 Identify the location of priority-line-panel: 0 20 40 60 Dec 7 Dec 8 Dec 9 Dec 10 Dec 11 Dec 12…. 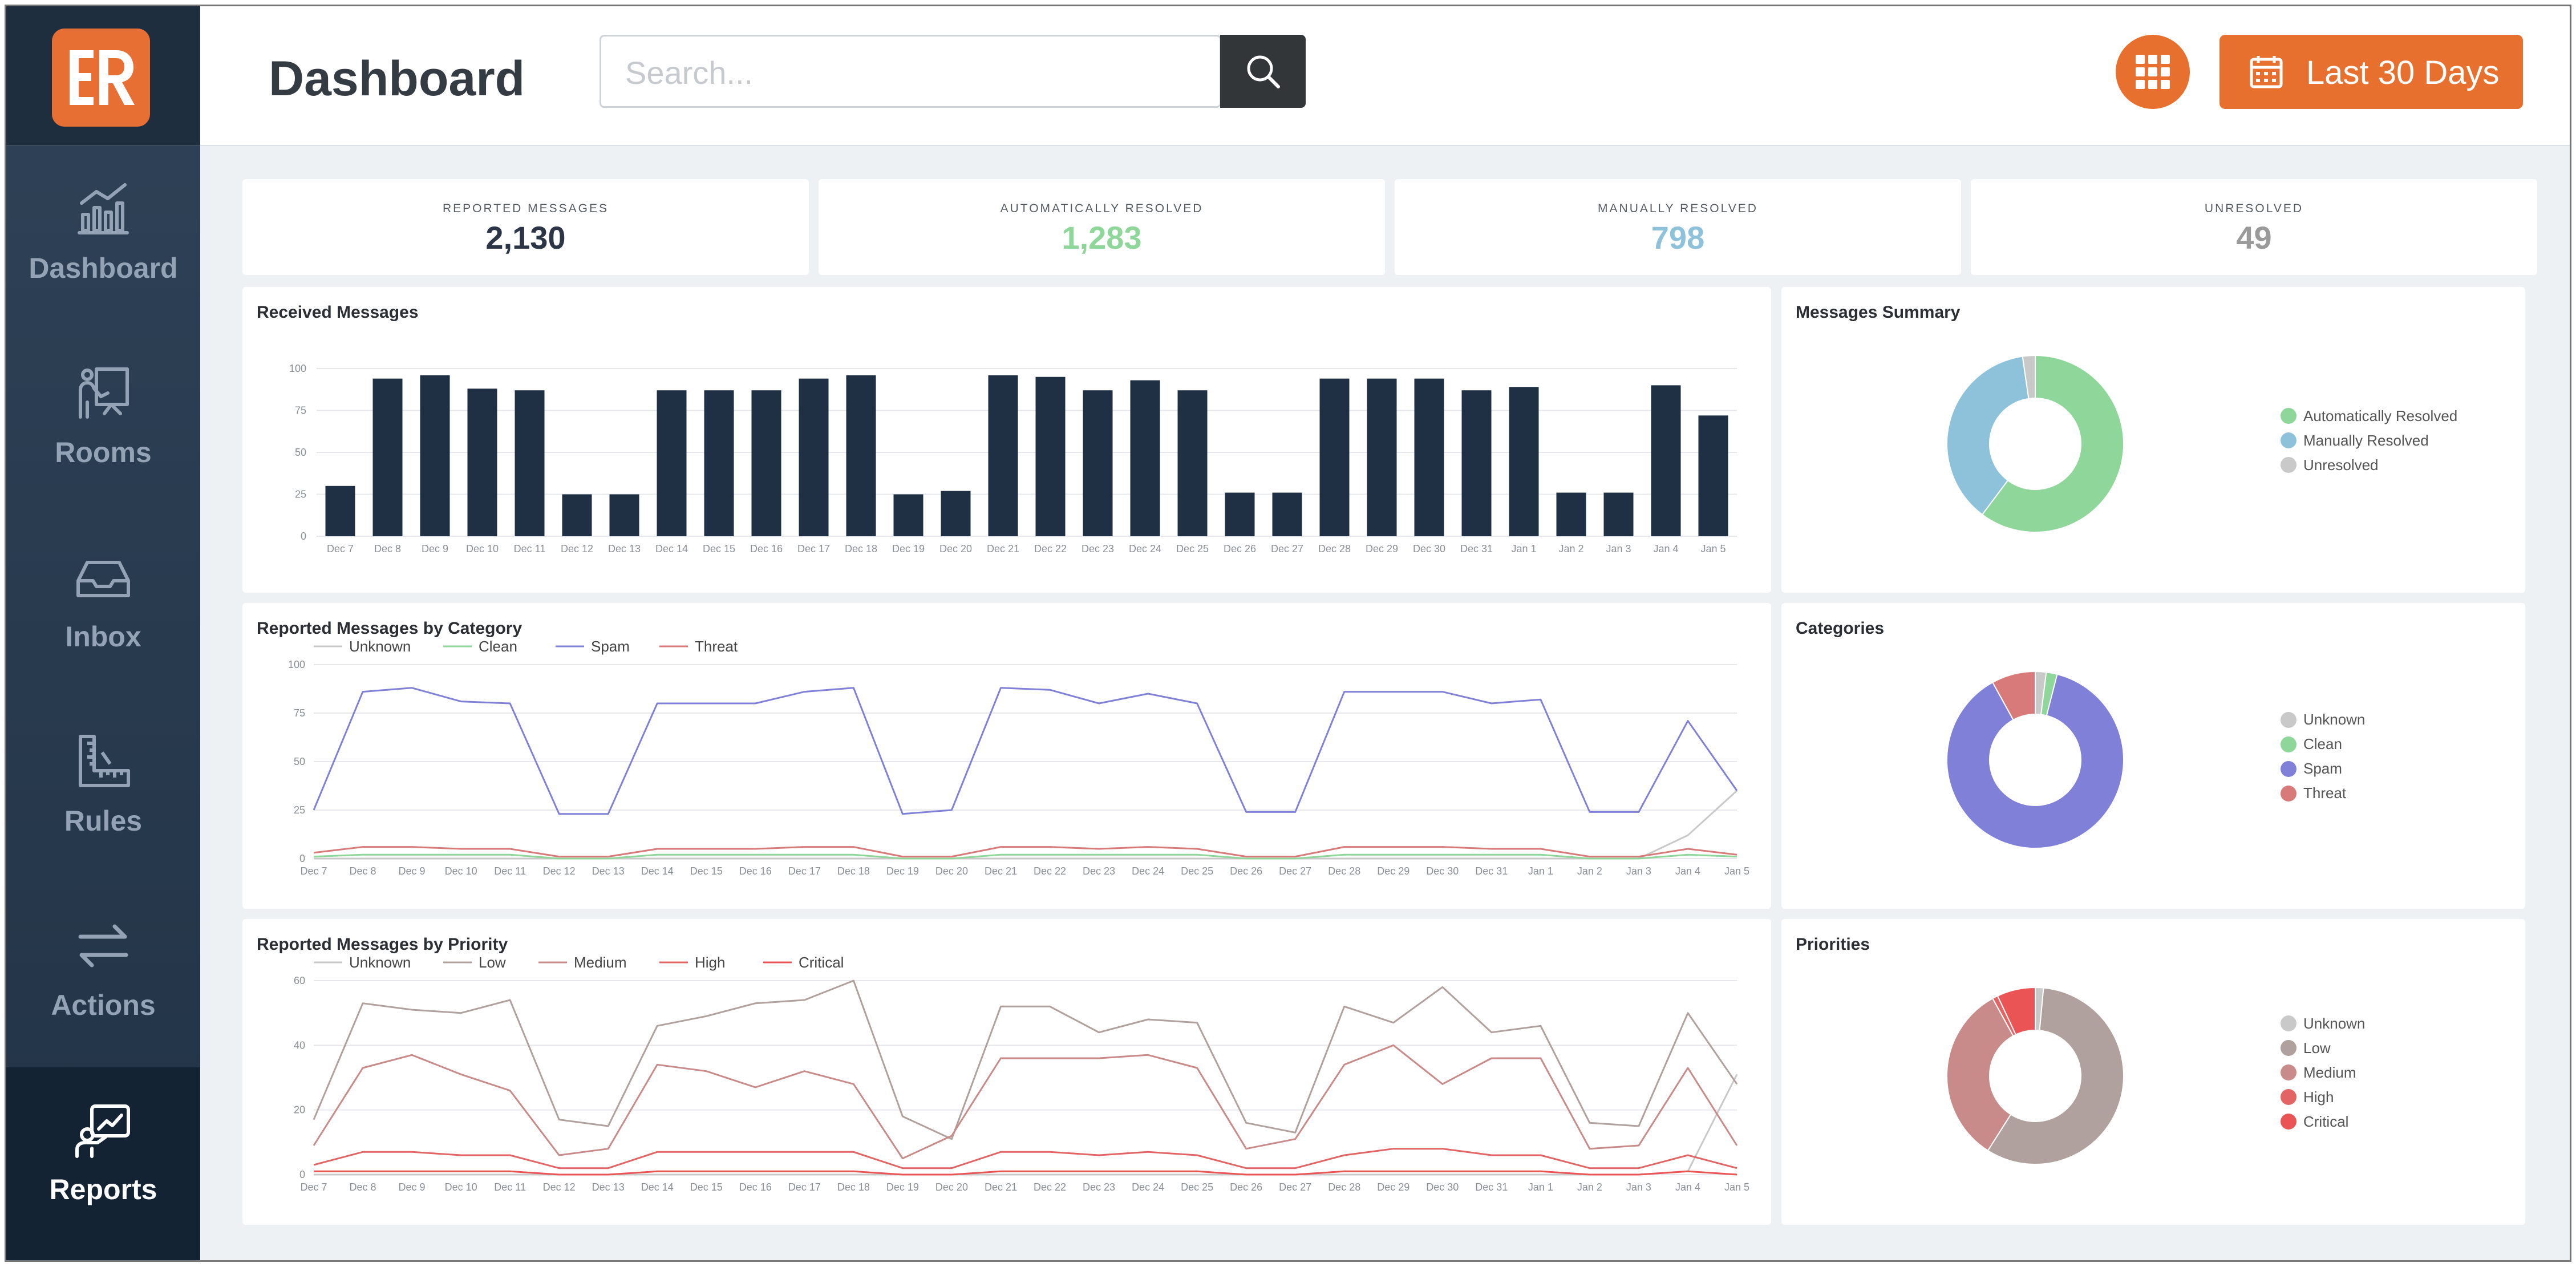
(1006, 1072).